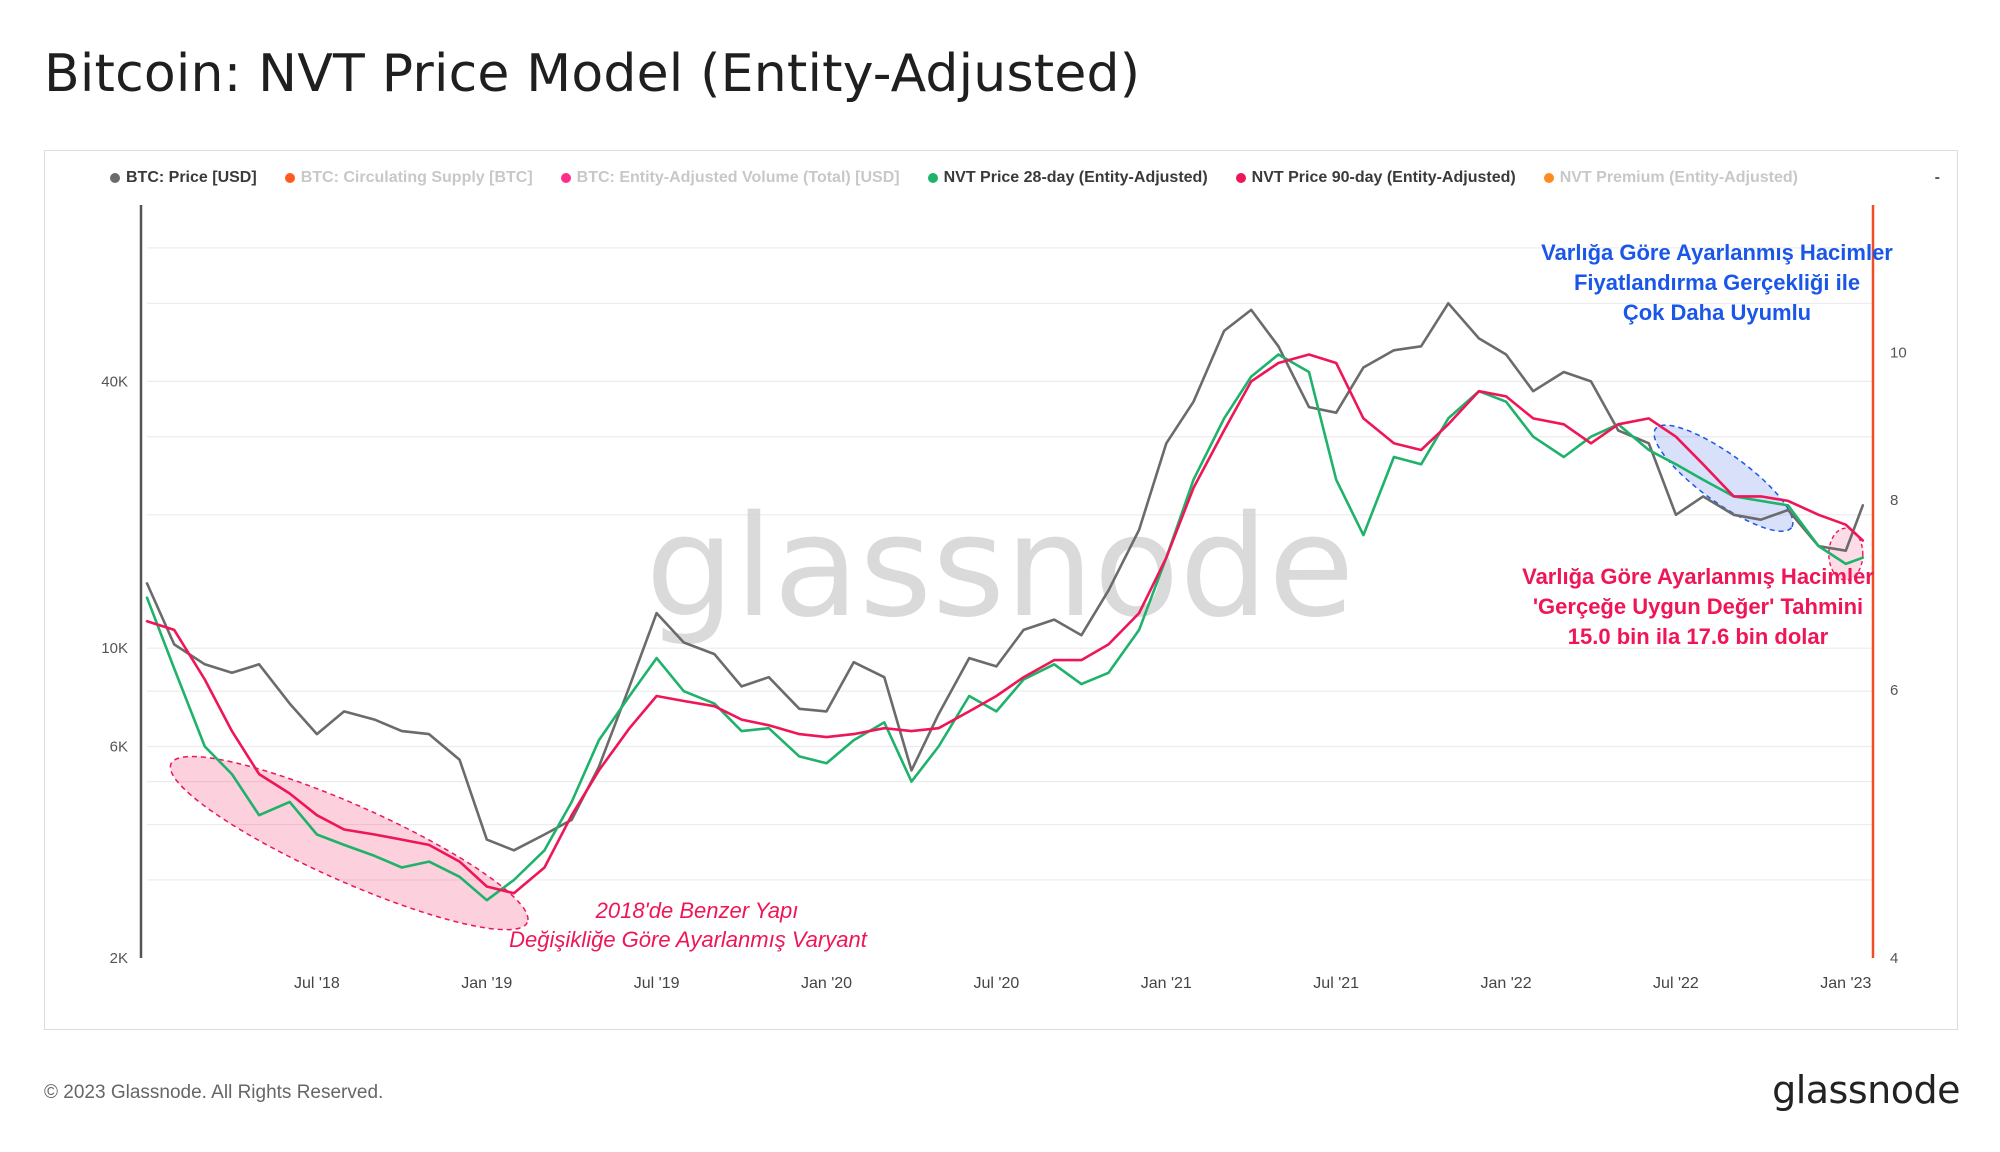 This screenshot has width=2000, height=1152. Describe the element at coordinates (1845, 983) in the screenshot. I see `x-tick-label: Jan '23` at that location.